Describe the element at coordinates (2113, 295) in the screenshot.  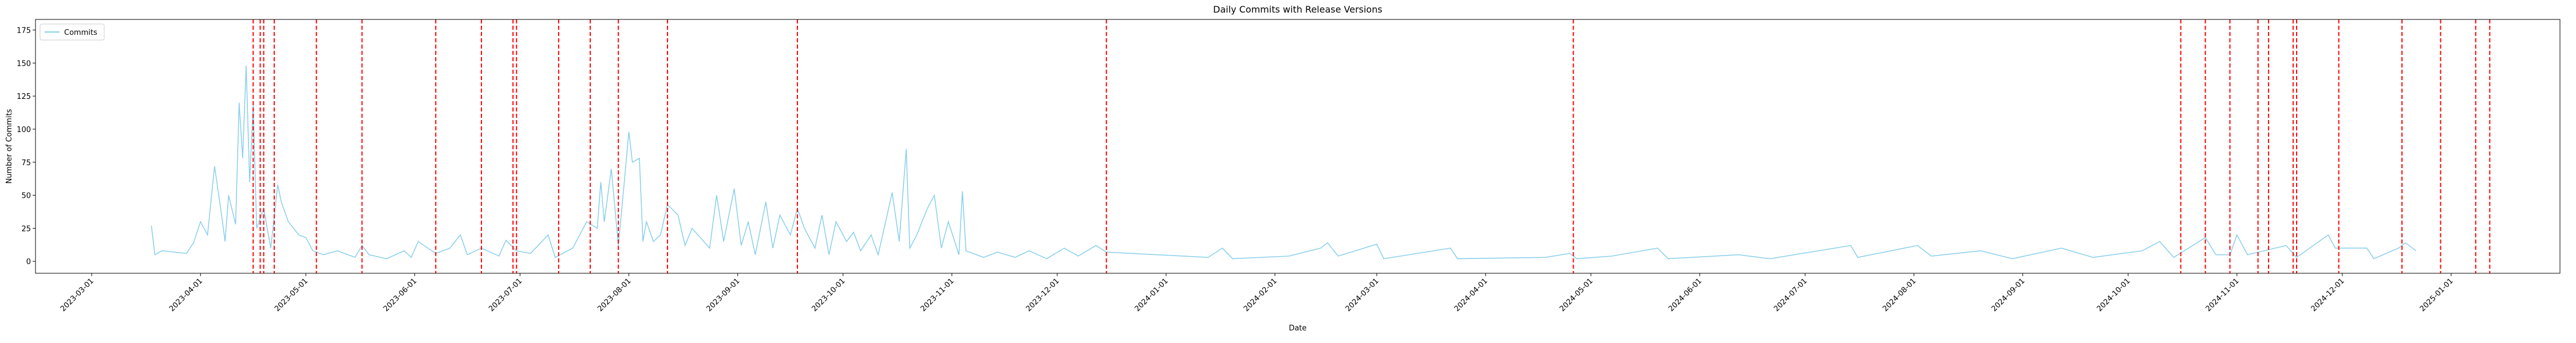
I see `x-tick-label: 2024-10-01` at that location.